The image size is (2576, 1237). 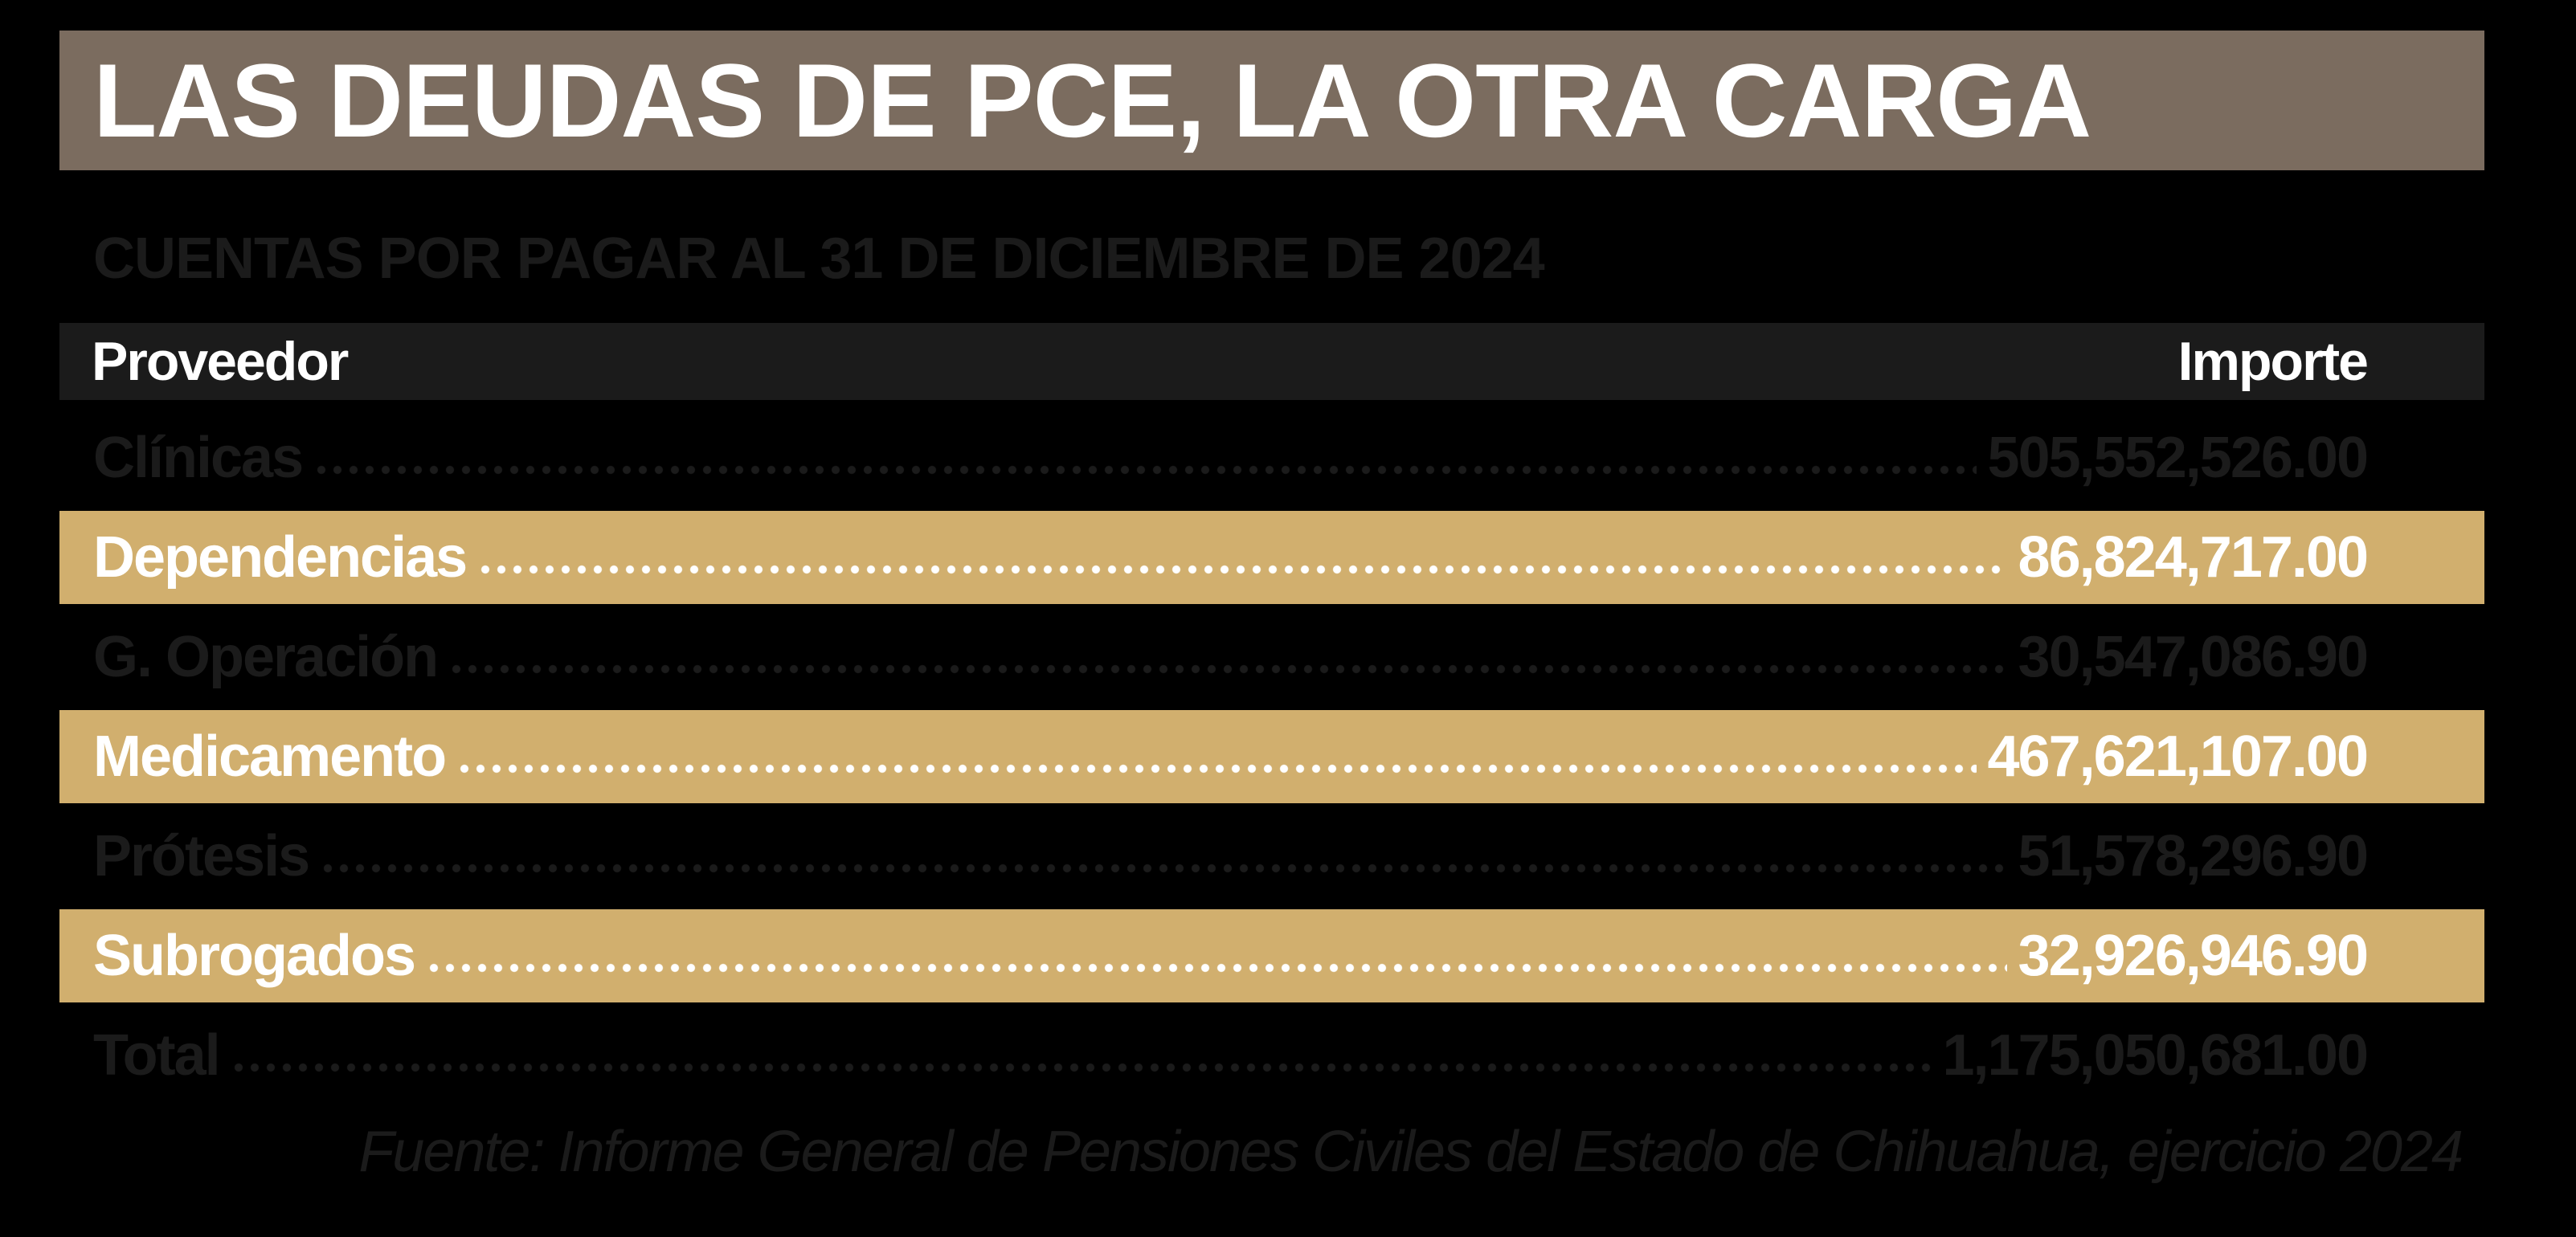 What do you see at coordinates (1231, 657) in the screenshot?
I see `table-row-content: G. Operación 30,547,086.90` at bounding box center [1231, 657].